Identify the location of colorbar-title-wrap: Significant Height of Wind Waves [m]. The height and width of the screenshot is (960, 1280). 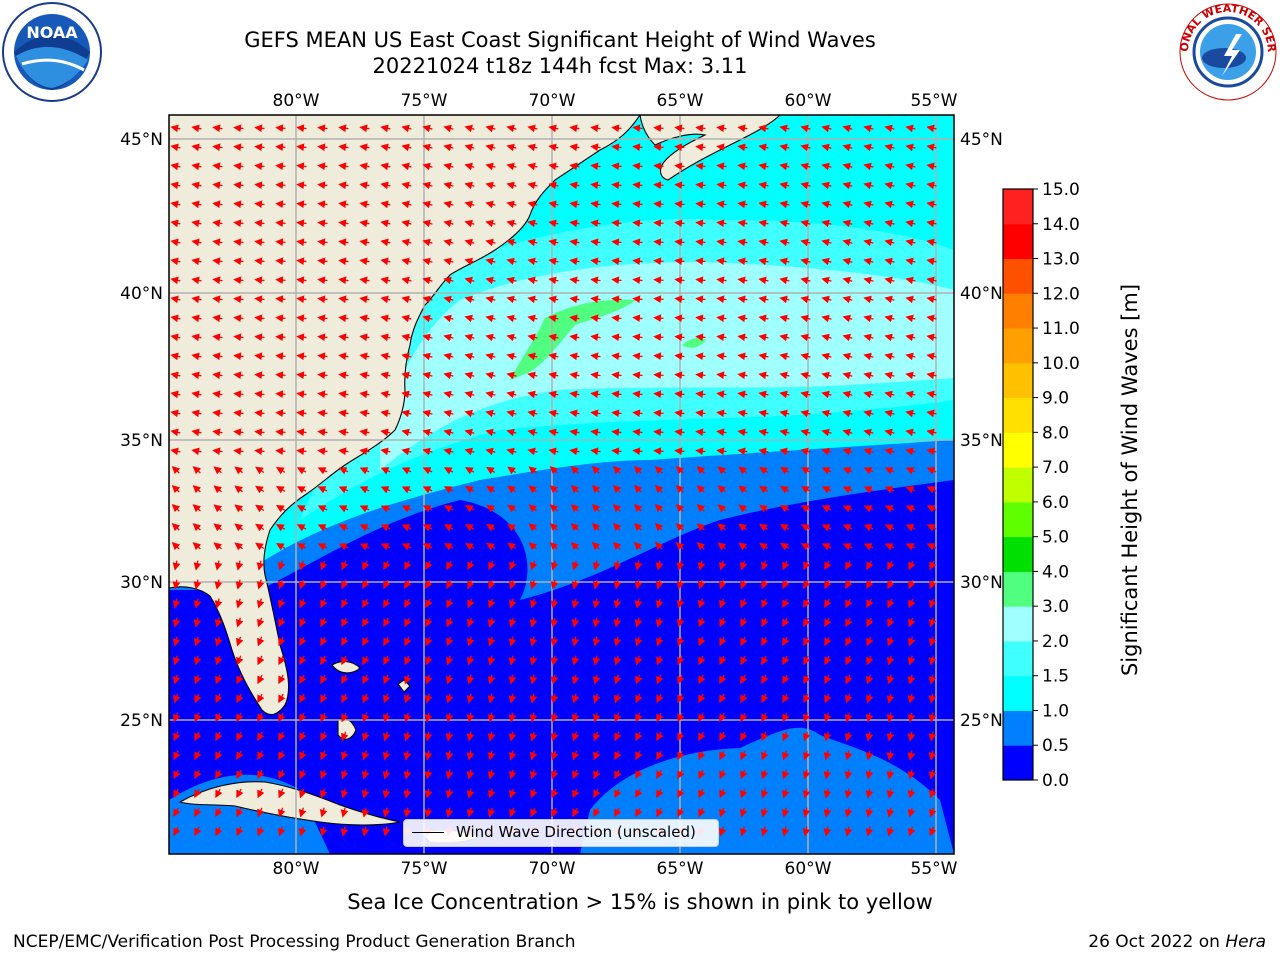
(1130, 480).